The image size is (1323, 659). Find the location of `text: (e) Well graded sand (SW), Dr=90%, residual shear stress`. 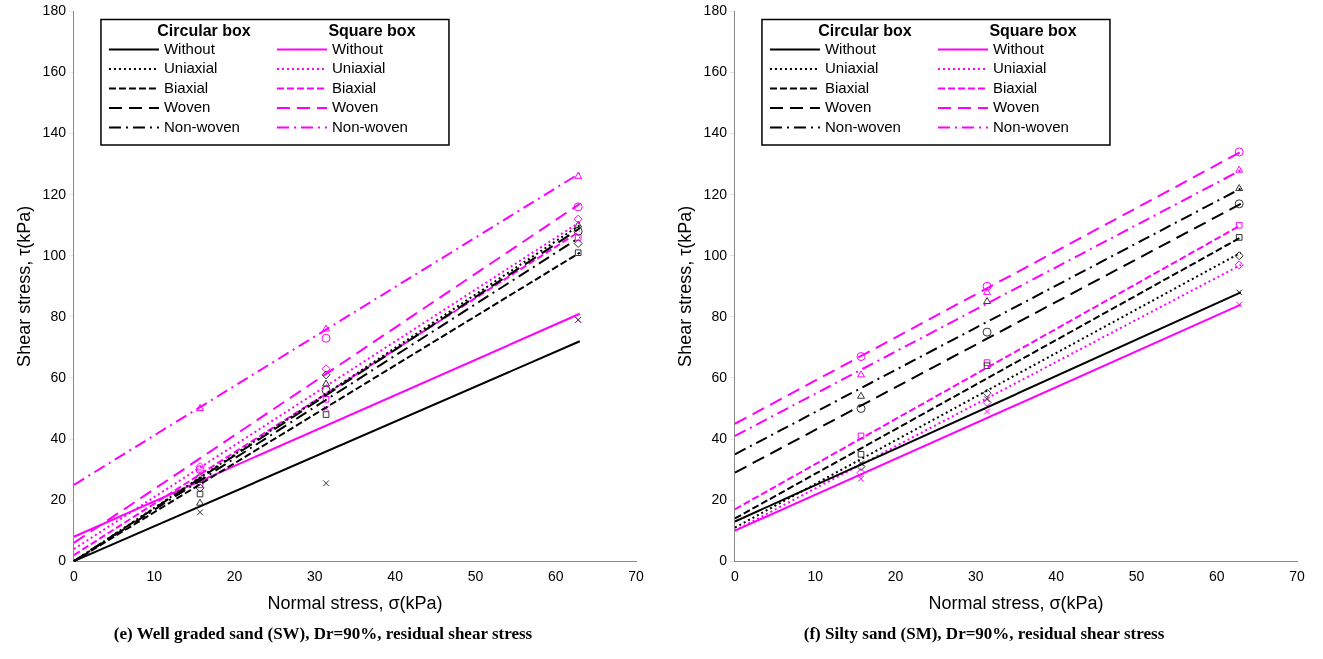

text: (e) Well graded sand (SW), Dr=90%, residual shear stress is located at coordinates (323, 634).